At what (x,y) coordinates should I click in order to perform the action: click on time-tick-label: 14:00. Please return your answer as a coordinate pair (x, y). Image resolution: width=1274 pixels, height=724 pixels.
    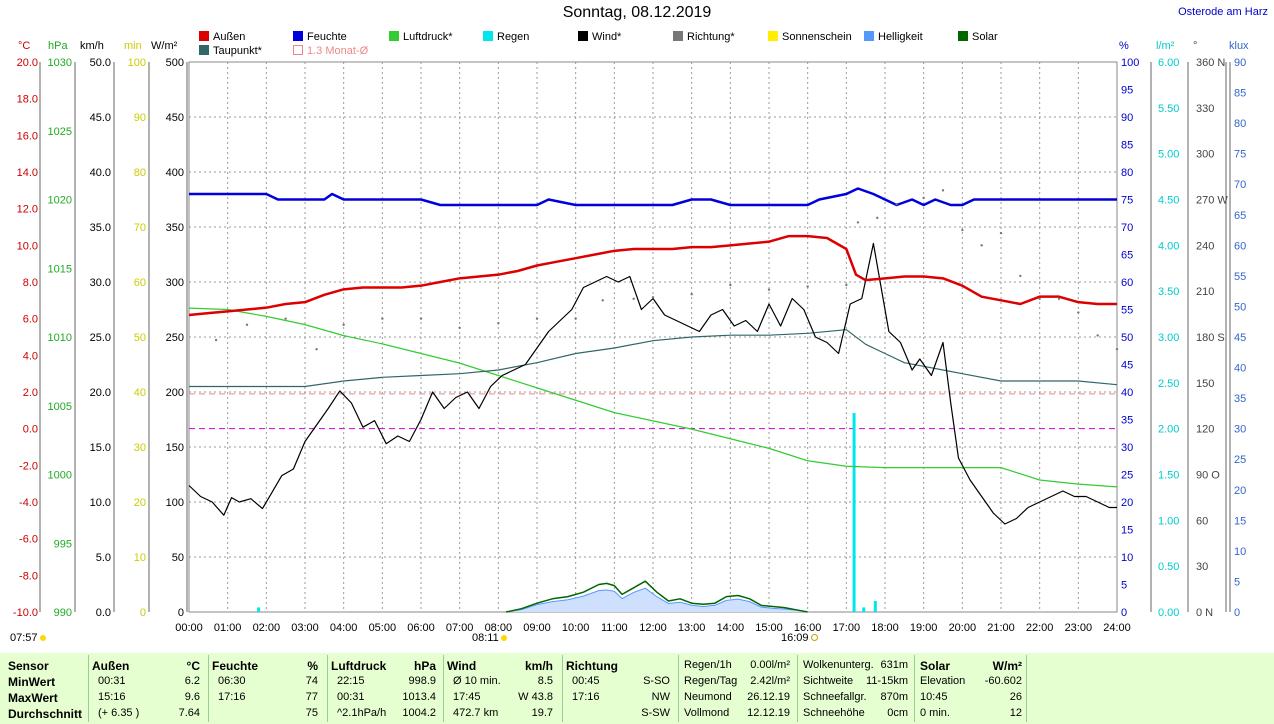
    Looking at the image, I should click on (731, 628).